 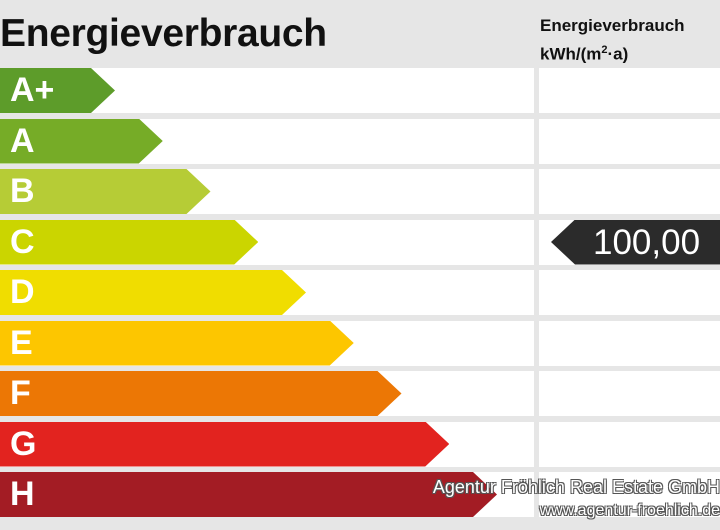 What do you see at coordinates (360, 191) in the screenshot?
I see `energy-class-row: B` at bounding box center [360, 191].